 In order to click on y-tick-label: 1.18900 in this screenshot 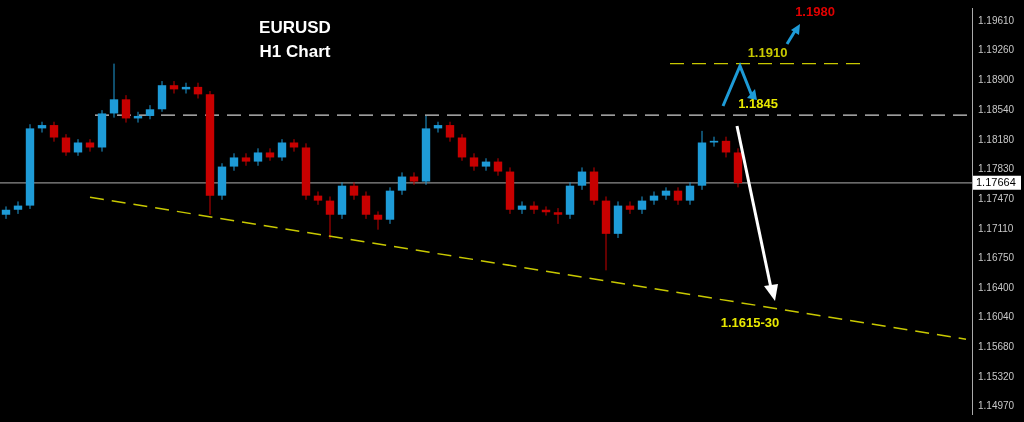, I will do `click(996, 79)`.